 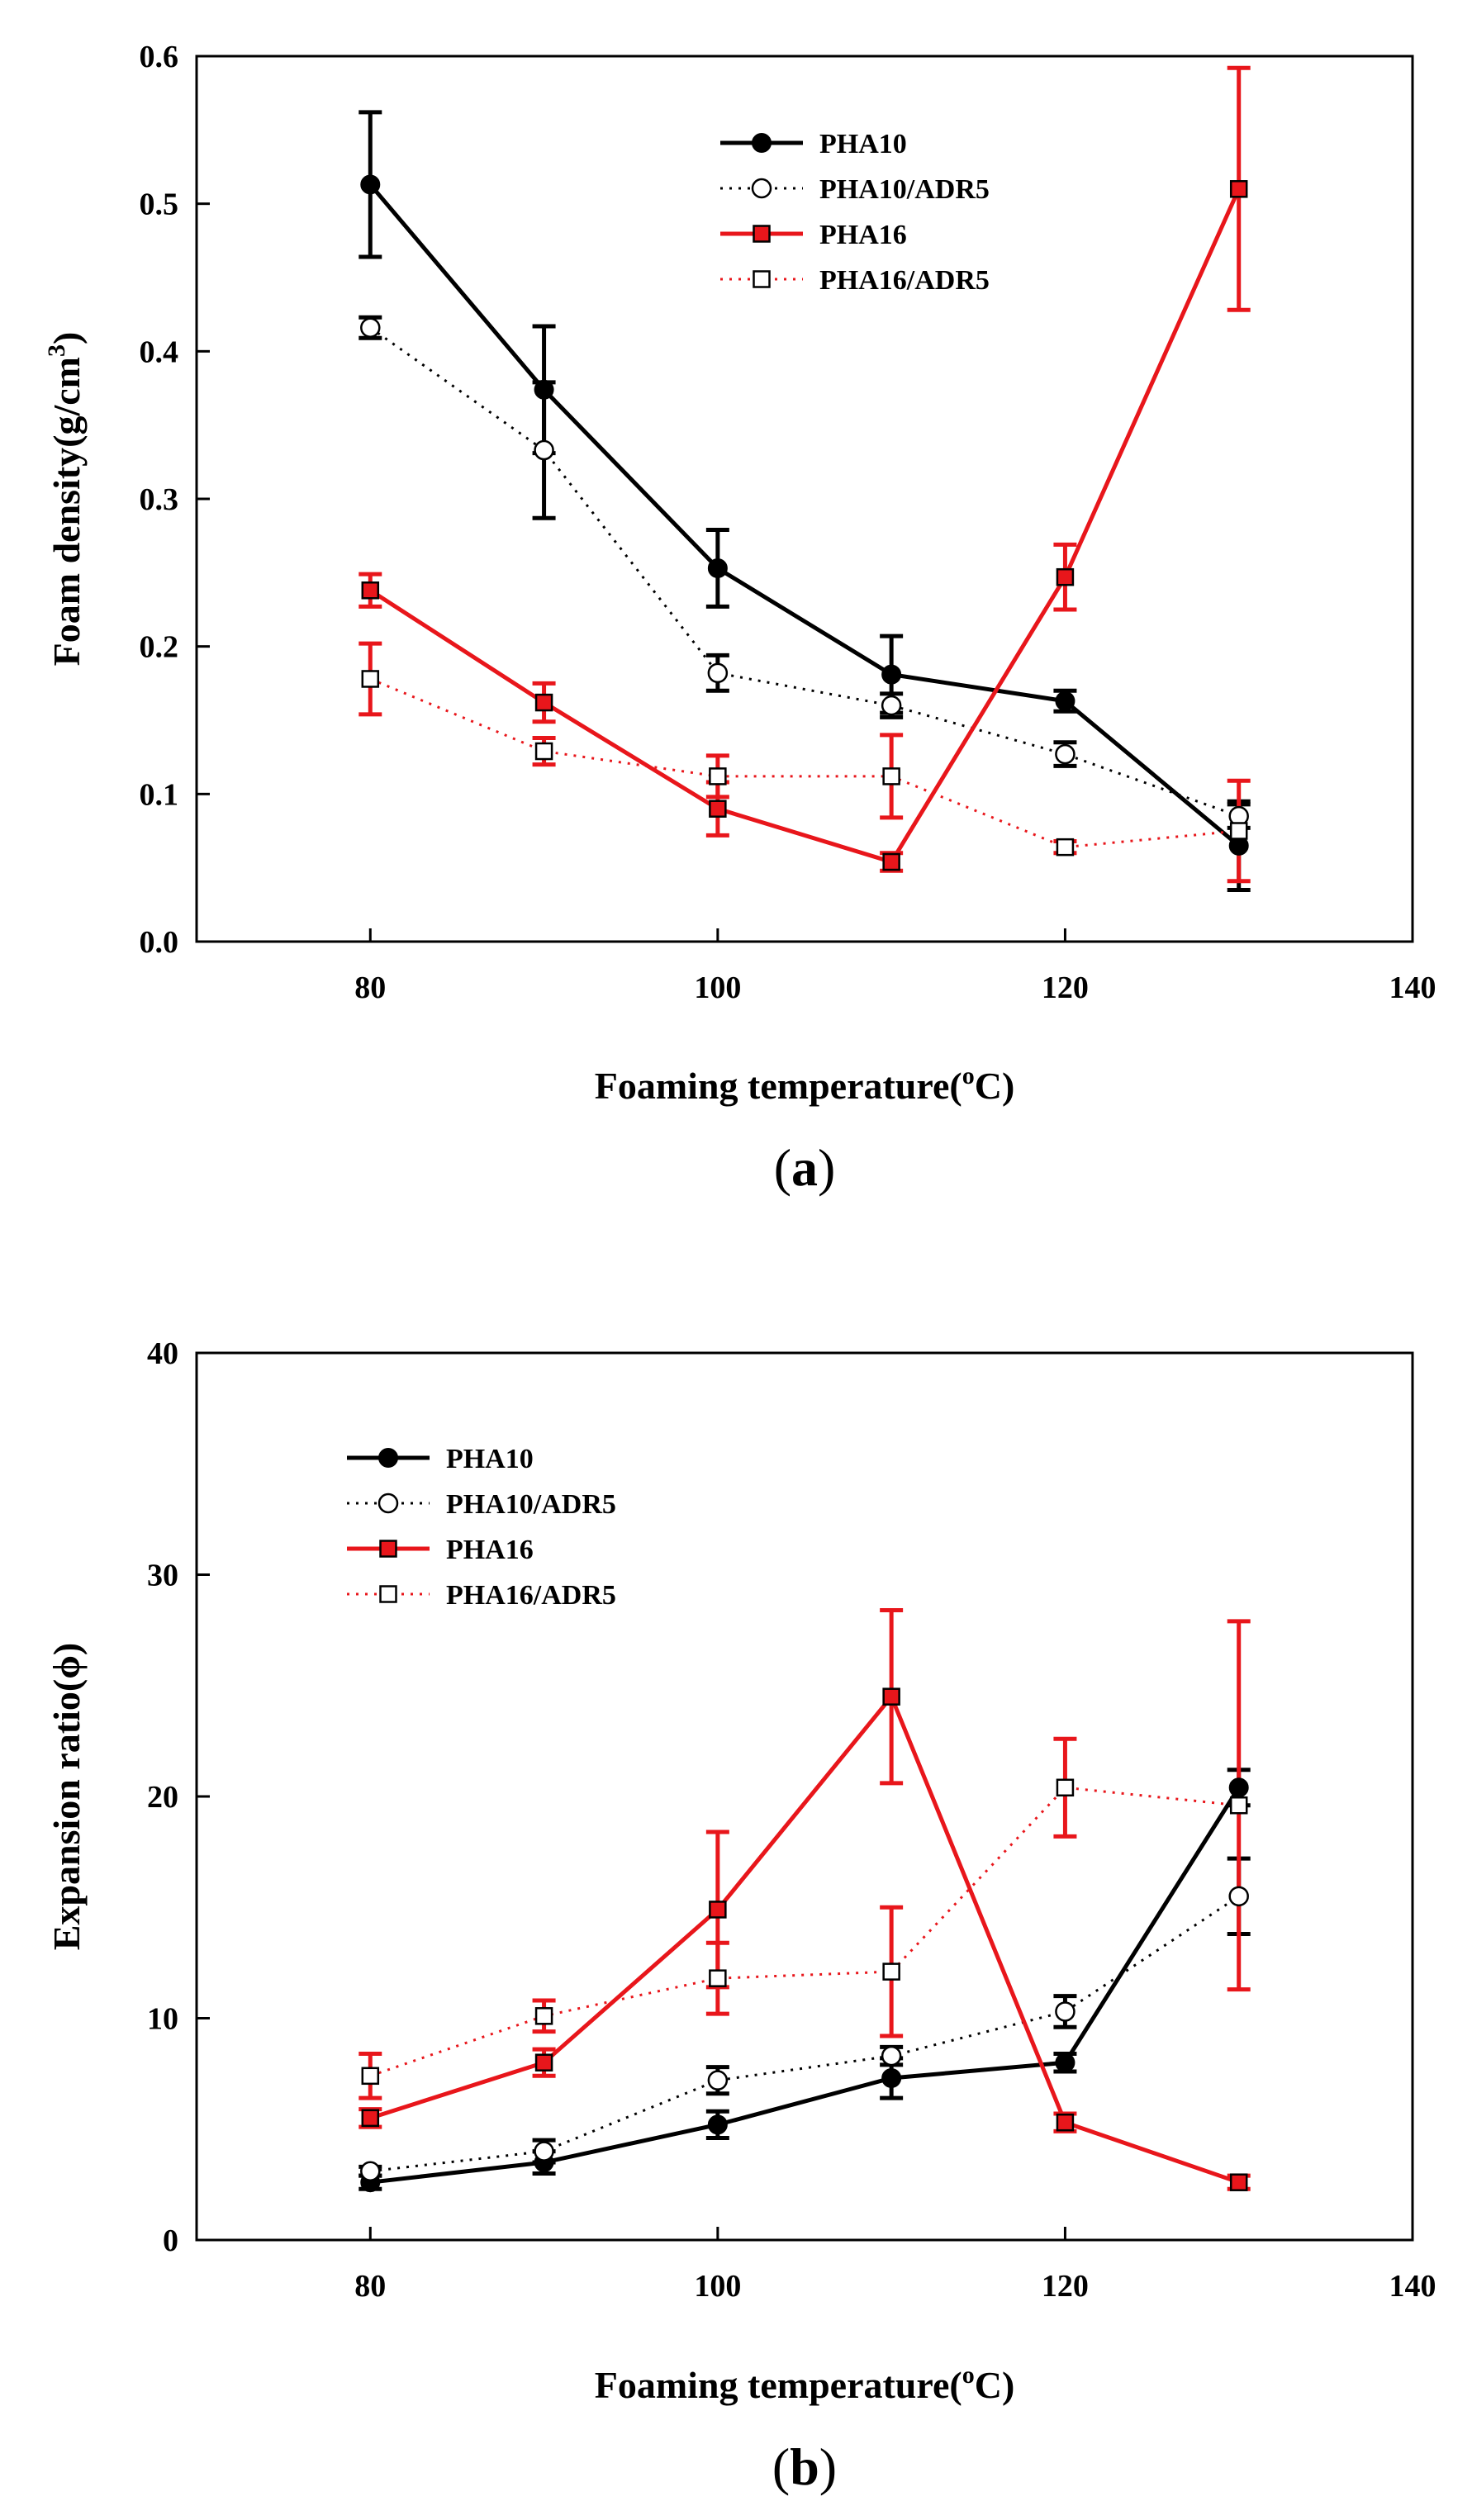 I want to click on y-tick-label: 0.4, so click(x=159, y=352).